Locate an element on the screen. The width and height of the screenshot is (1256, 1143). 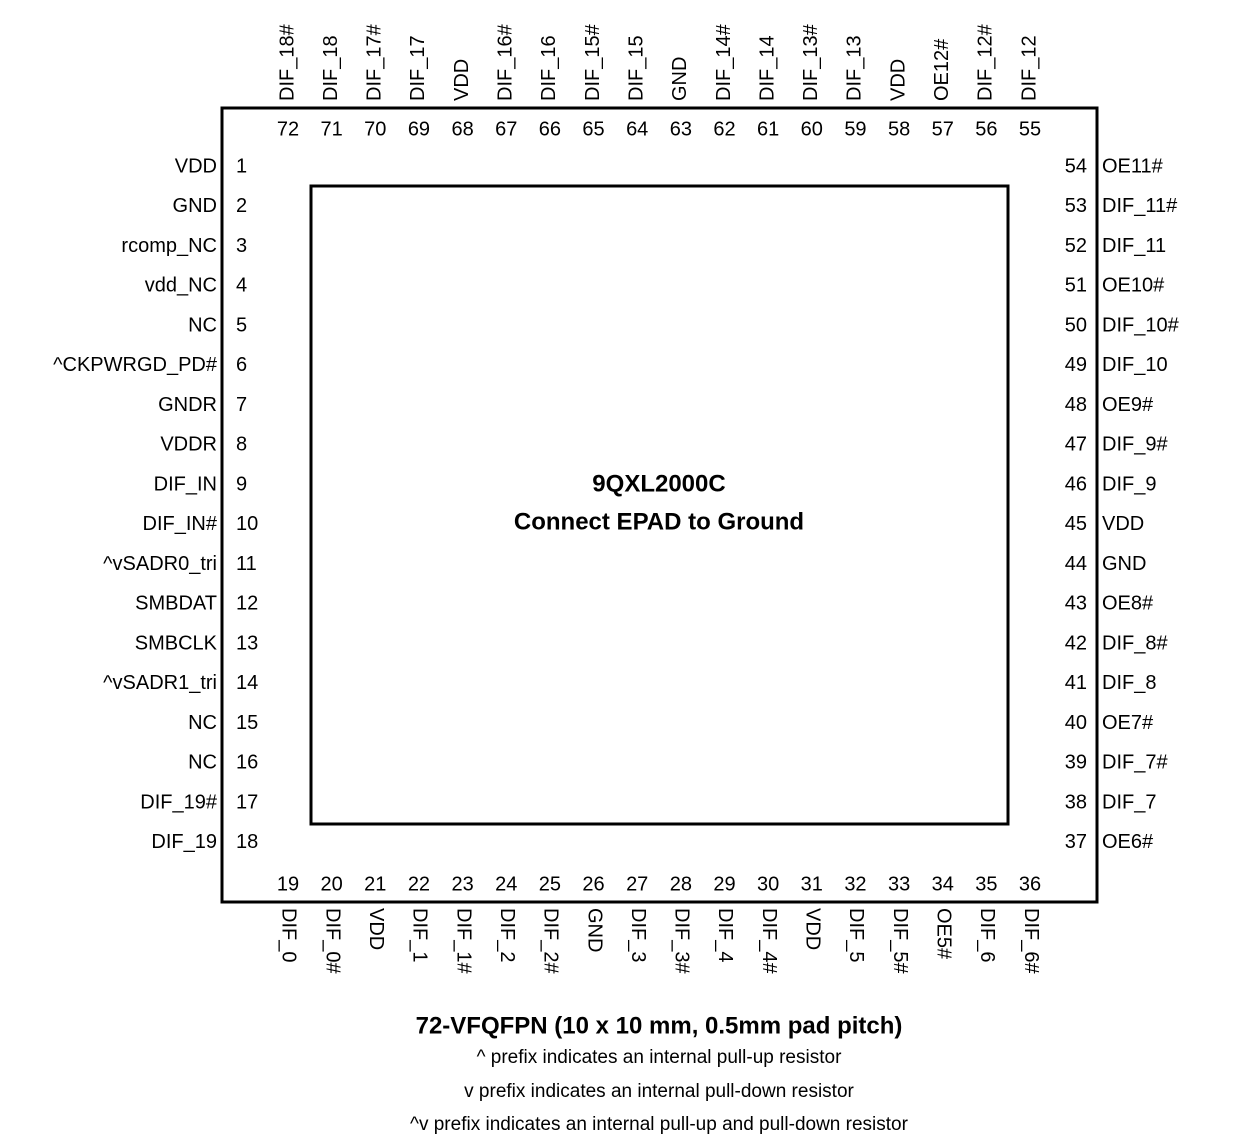
pin-name: OE10# is located at coordinates (1133, 286).